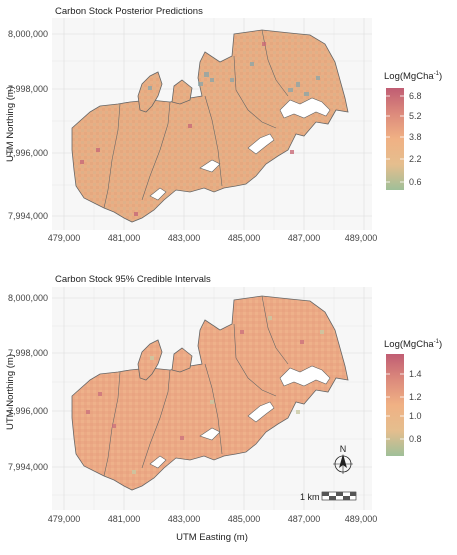  What do you see at coordinates (150, 92) in the screenshot?
I see `top-map-northwest-lobe` at bounding box center [150, 92].